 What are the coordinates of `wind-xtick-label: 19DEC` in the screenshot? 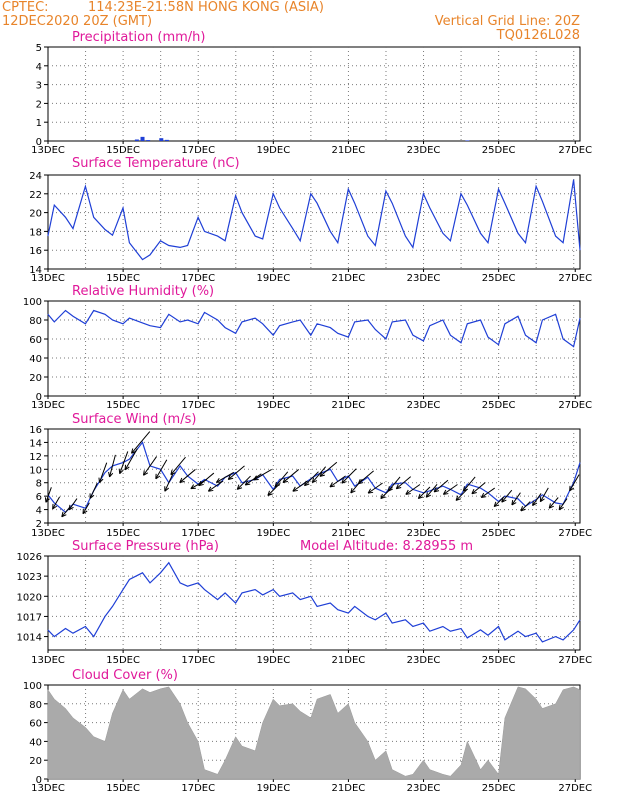 It's located at (273, 533).